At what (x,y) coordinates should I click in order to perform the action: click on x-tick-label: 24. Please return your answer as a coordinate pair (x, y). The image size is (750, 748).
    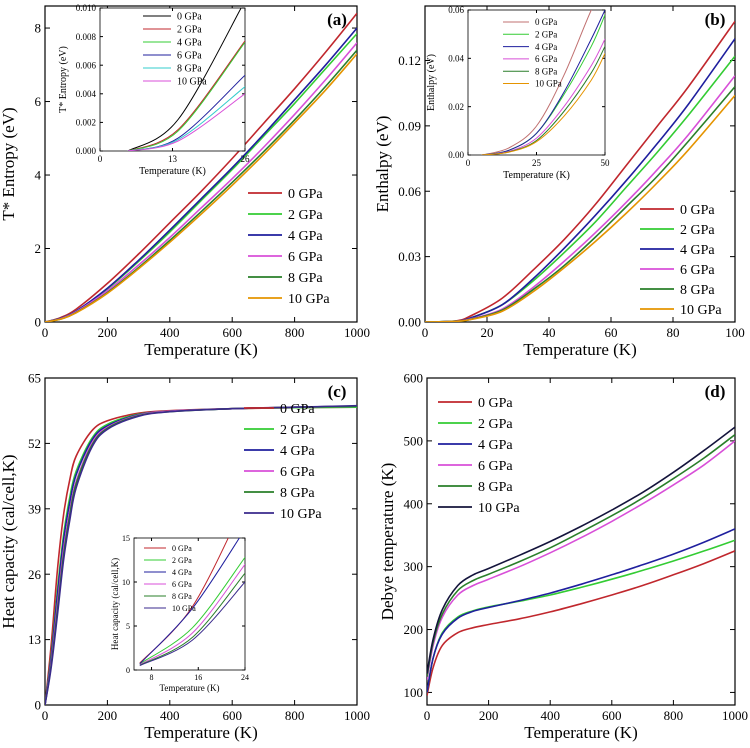
    Looking at the image, I should click on (245, 677).